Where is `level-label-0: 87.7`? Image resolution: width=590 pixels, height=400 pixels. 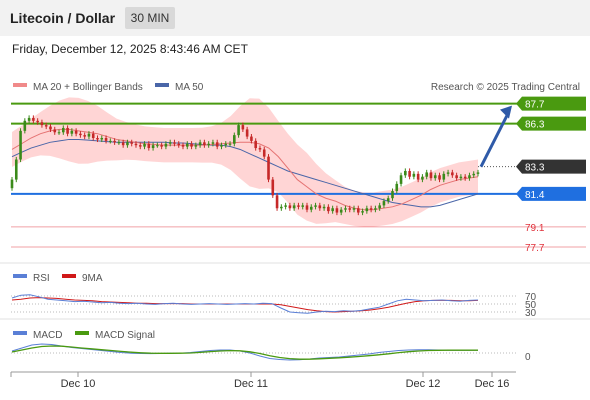
level-label-0: 87.7 is located at coordinates (535, 105).